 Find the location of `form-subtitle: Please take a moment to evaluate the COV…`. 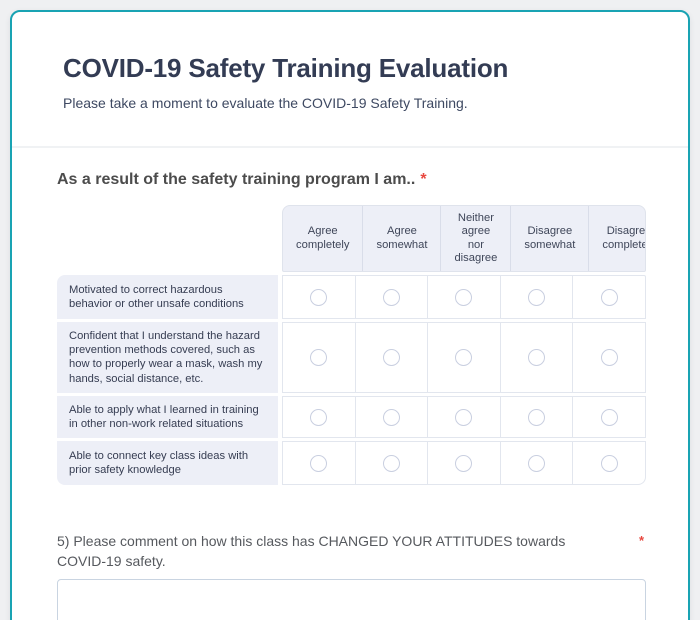

form-subtitle: Please take a moment to evaluate the COV… is located at coordinates (265, 103).